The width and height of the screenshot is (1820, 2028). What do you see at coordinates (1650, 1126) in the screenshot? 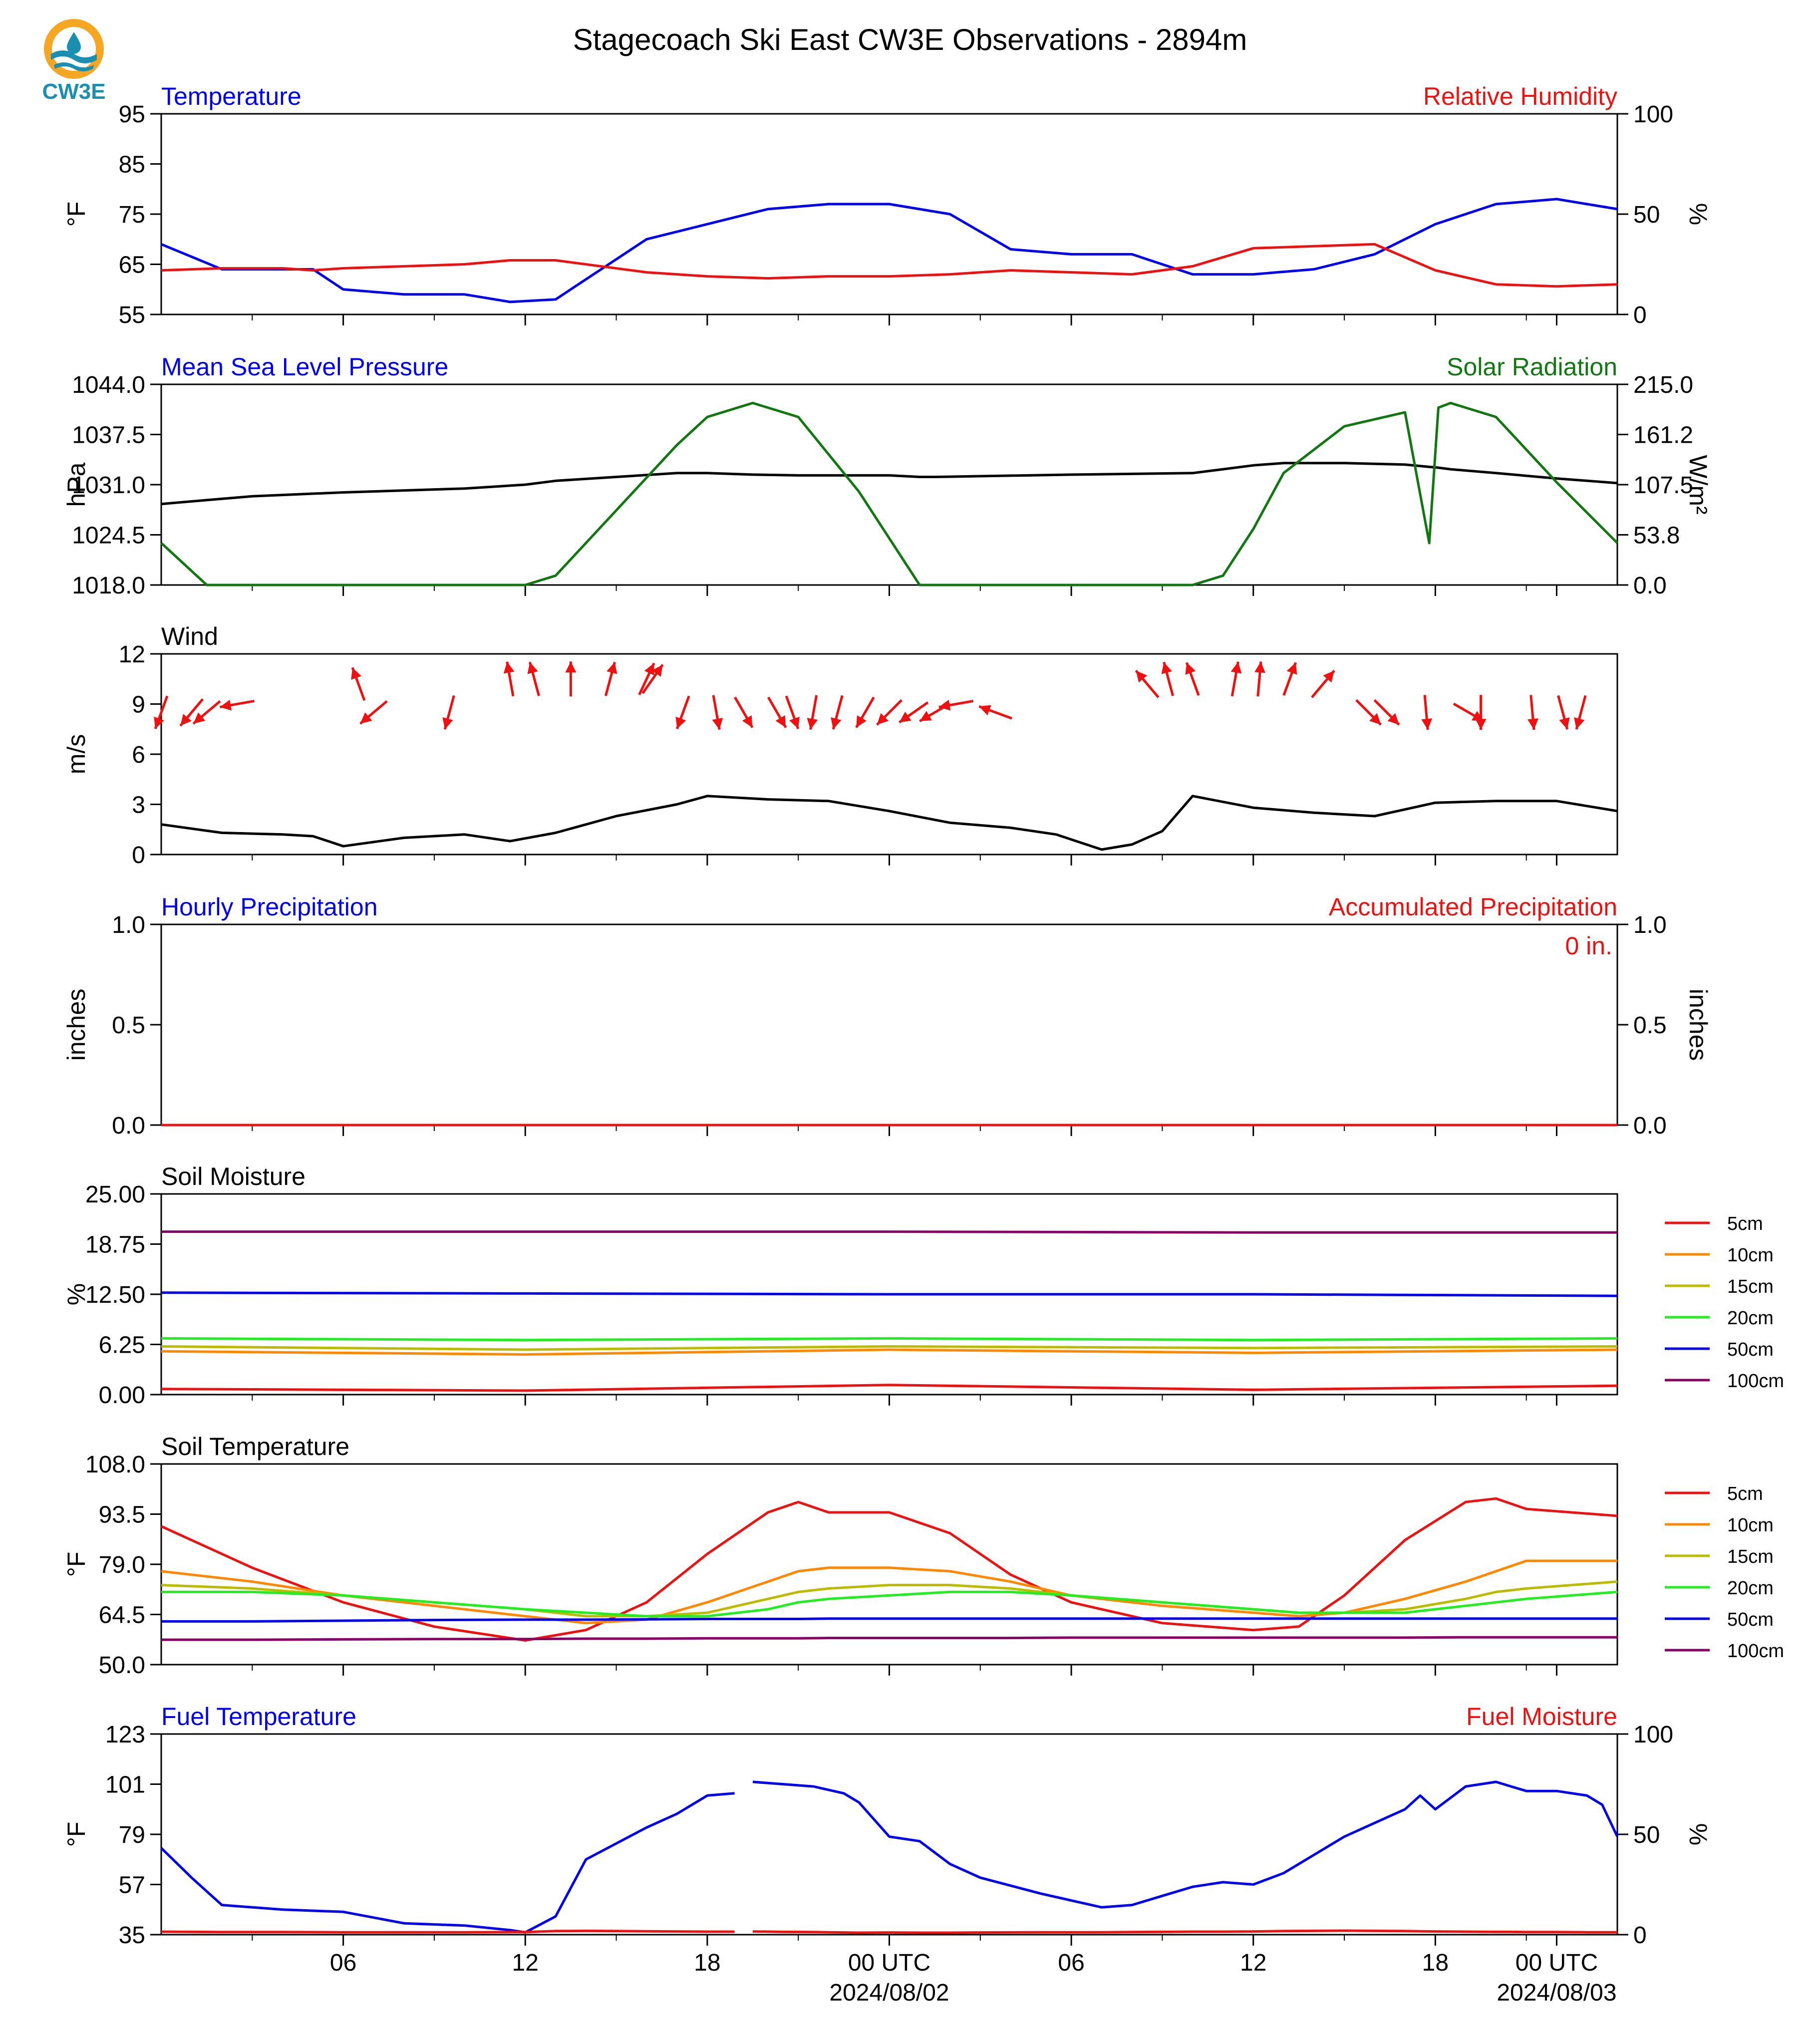
I see `y-tick-label-right: 0.0` at bounding box center [1650, 1126].